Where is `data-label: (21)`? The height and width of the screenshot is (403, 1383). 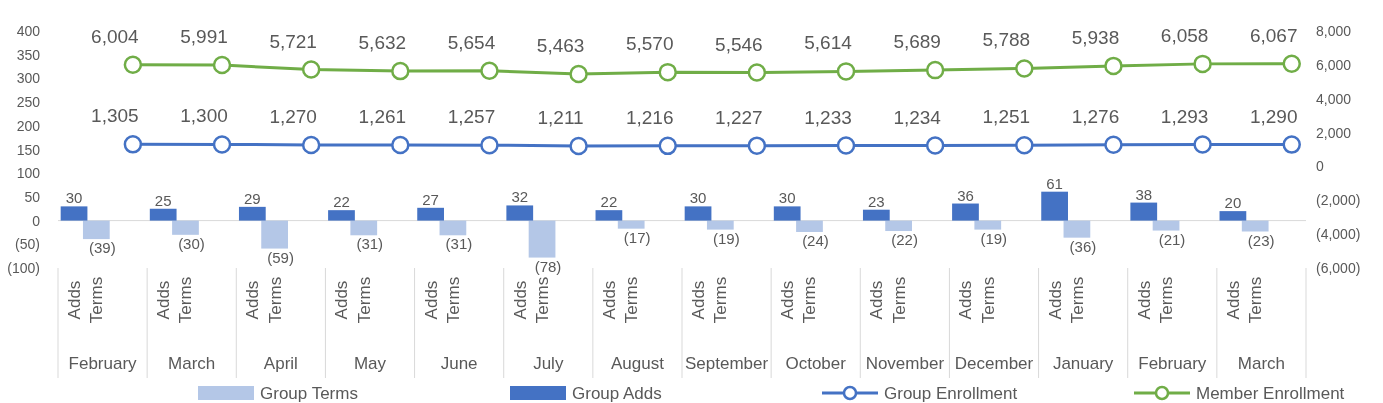
data-label: (21) is located at coordinates (1172, 239).